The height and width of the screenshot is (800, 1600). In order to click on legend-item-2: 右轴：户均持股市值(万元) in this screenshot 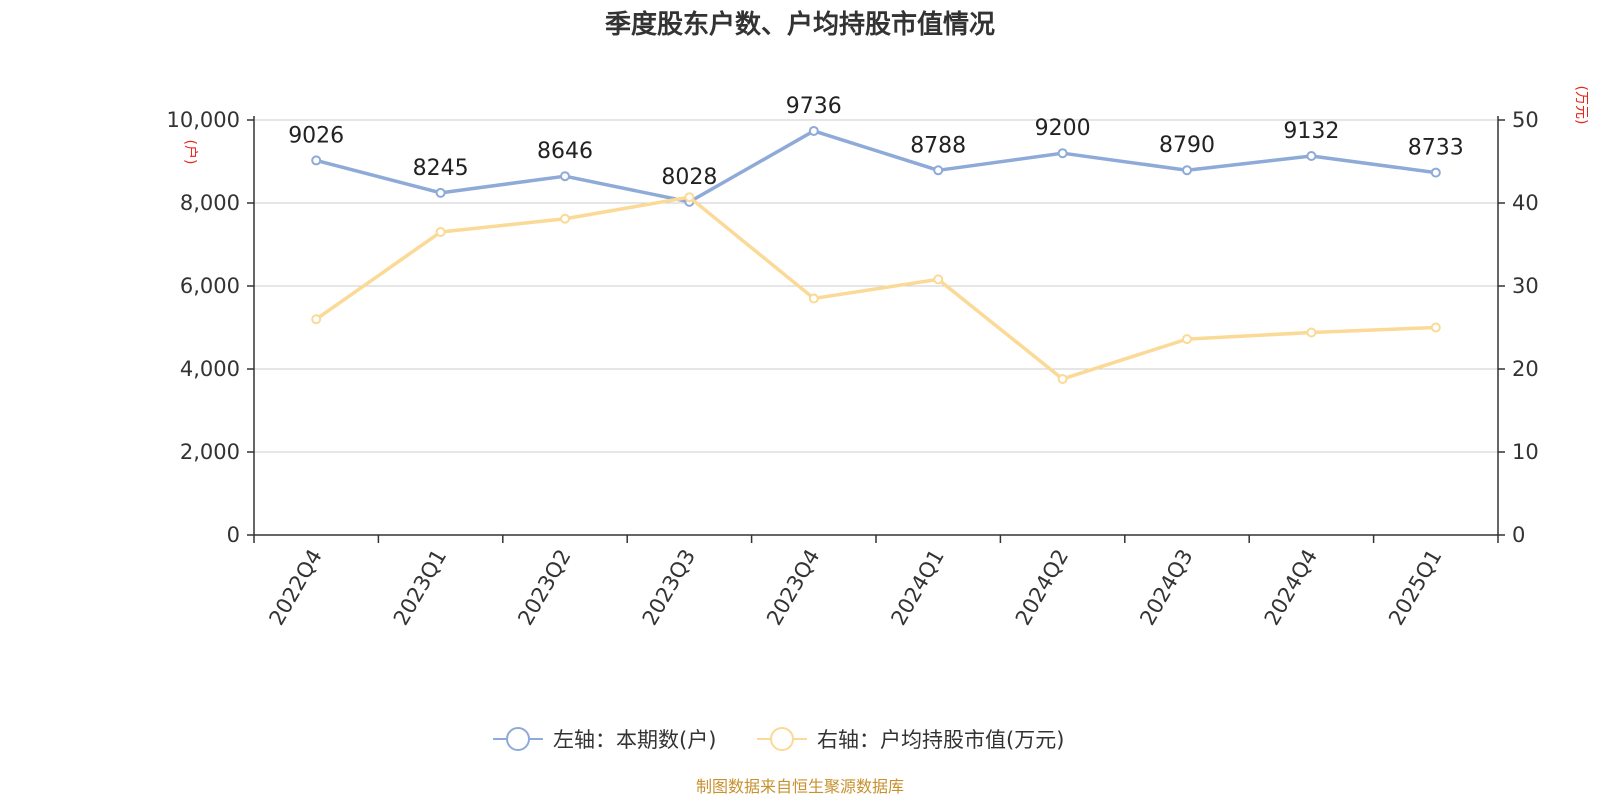, I will do `click(910, 739)`.